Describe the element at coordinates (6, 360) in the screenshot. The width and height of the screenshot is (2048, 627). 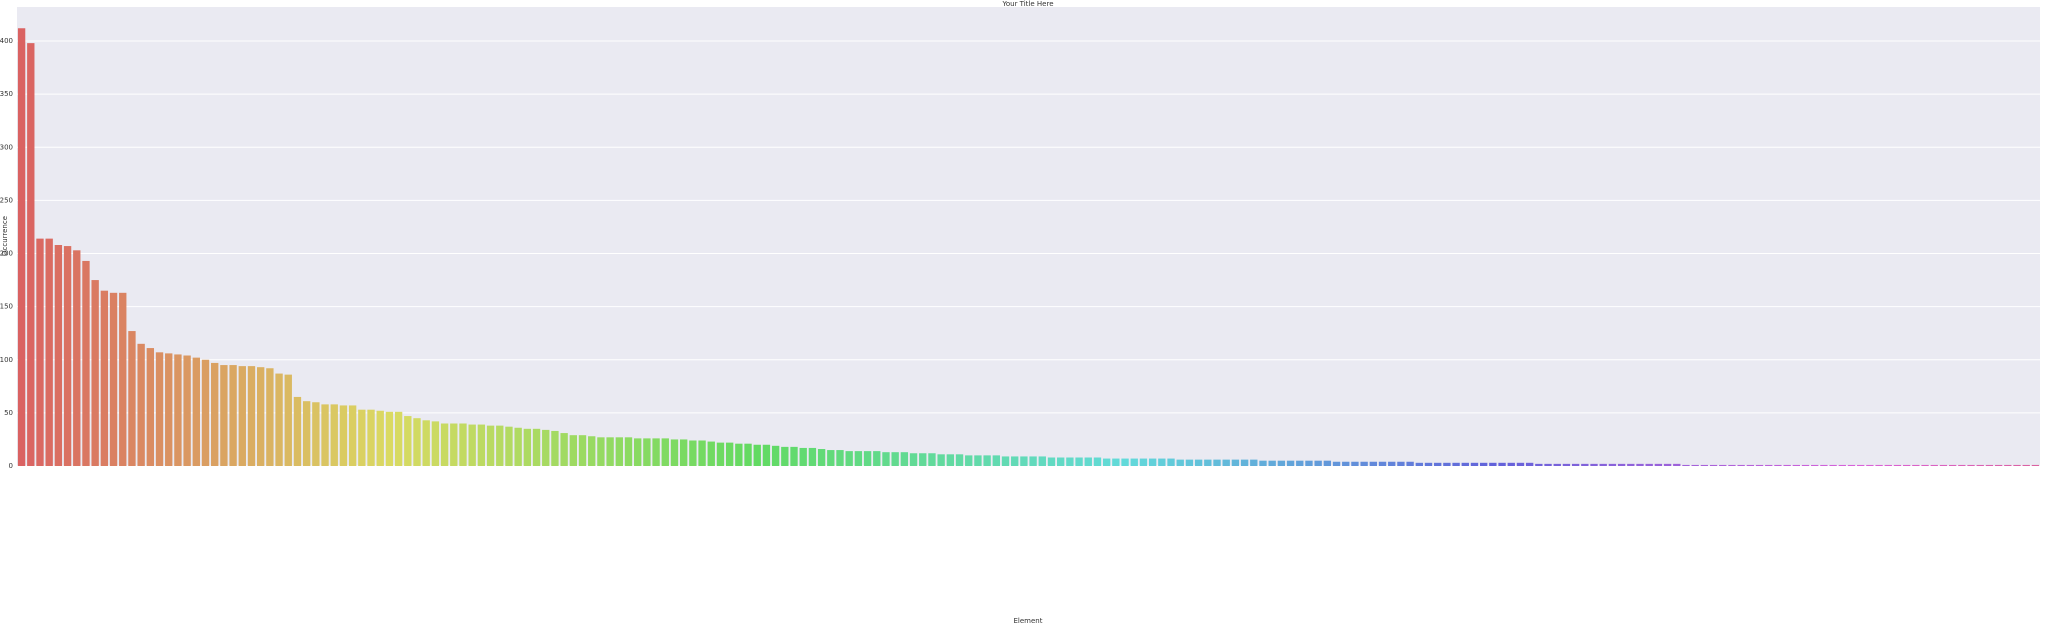
I see `y-tick-label: 100` at that location.